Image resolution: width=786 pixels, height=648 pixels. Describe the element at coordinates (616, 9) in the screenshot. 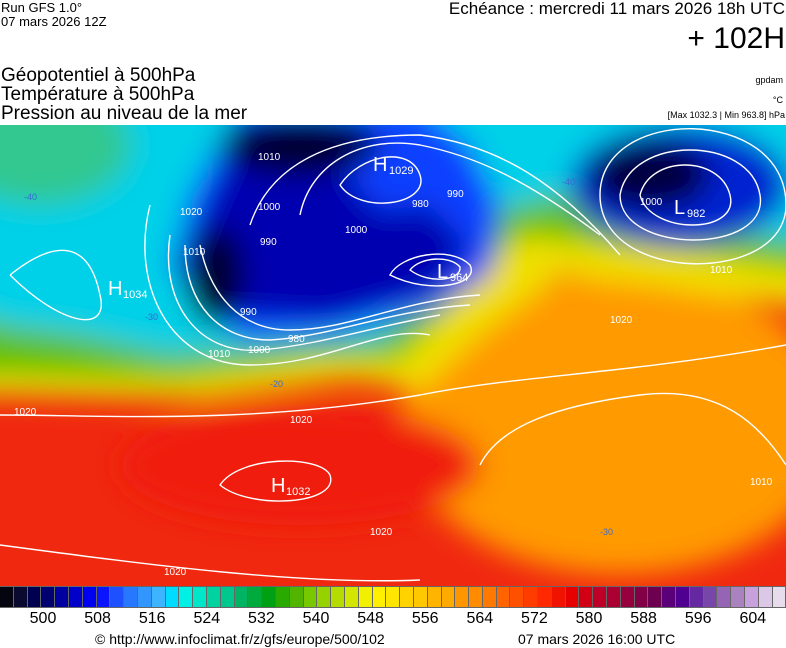

I see `echeance: Echéance : mercredi 11 mars 2026 18h UTC` at that location.